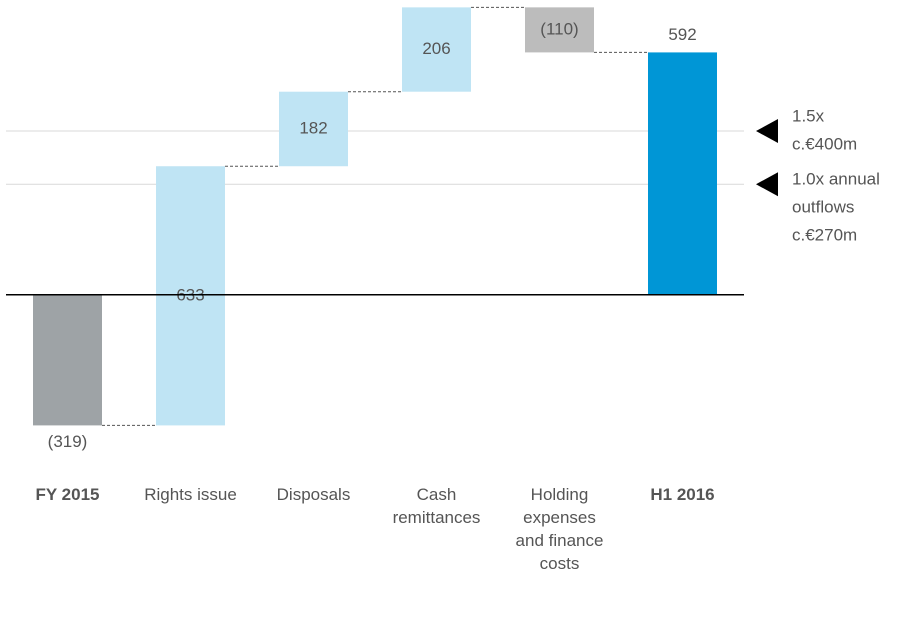  I want to click on value-label: 206, so click(436, 48).